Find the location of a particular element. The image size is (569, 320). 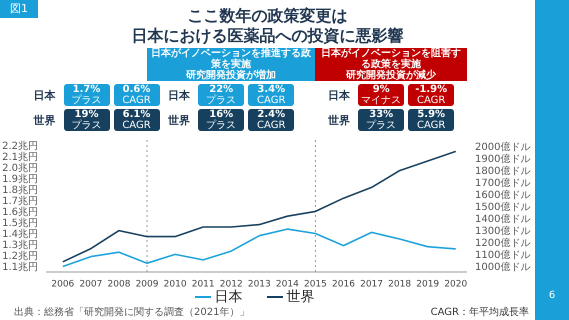

text: 1.7% is located at coordinates (87, 89).